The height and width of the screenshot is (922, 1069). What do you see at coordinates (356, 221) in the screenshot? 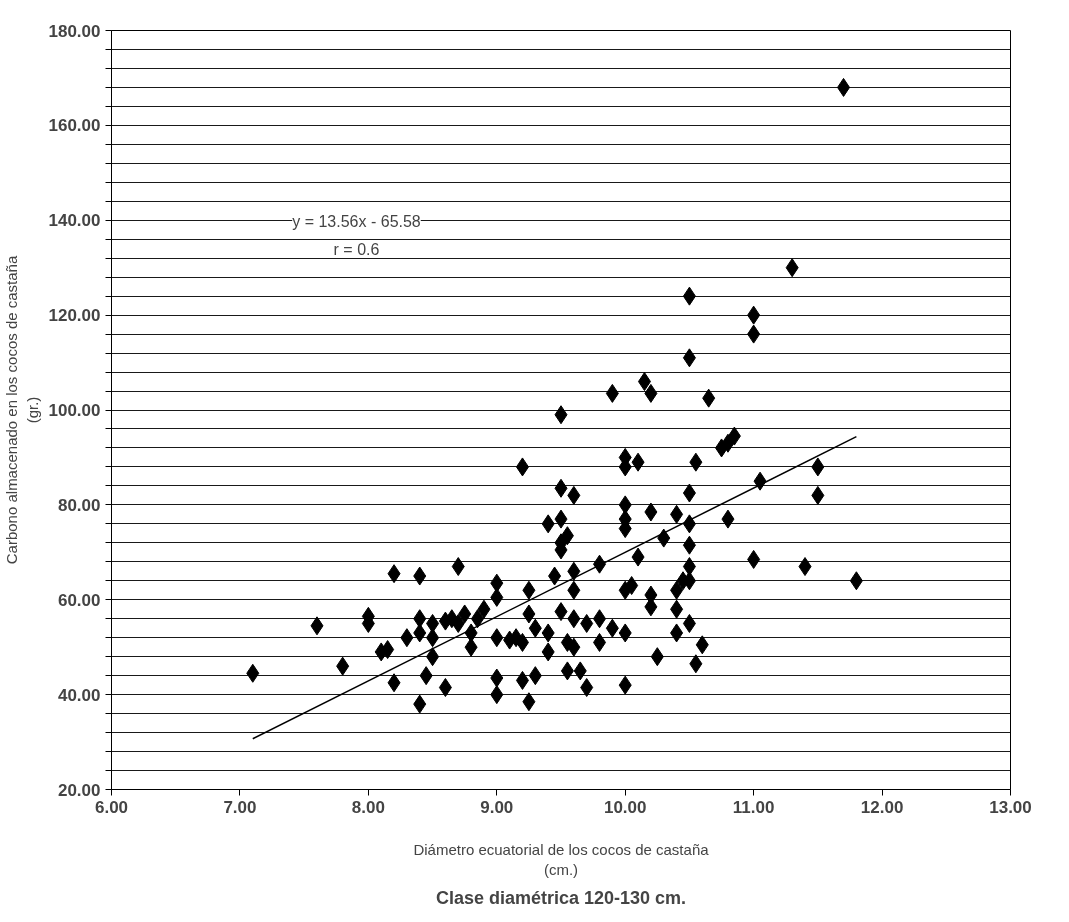
I see `annotation: y = 13.56x - 65.58` at bounding box center [356, 221].